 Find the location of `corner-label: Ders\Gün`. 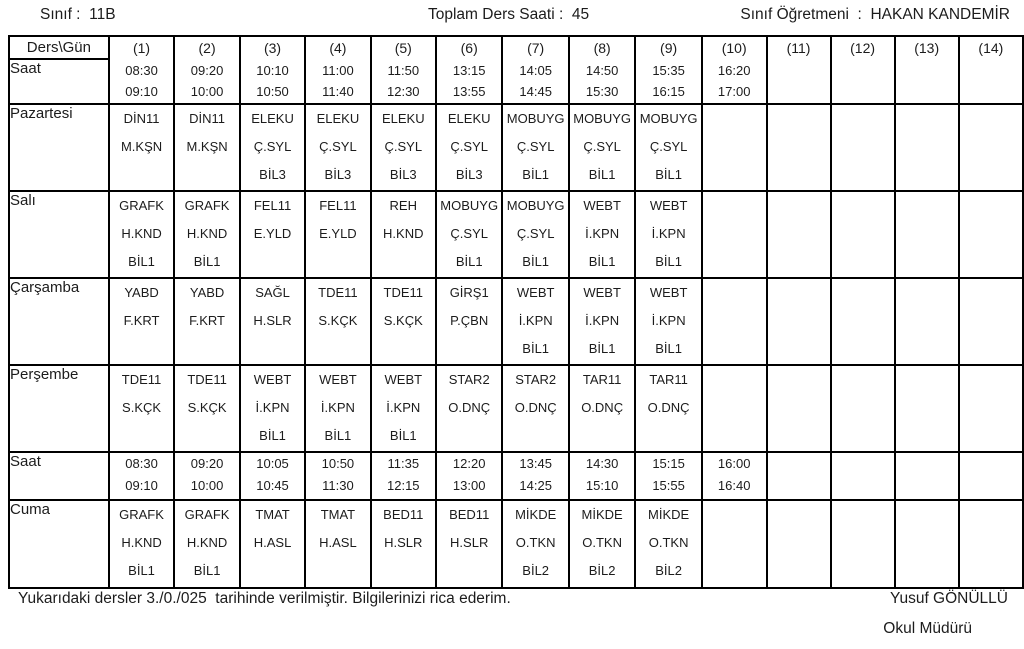

corner-label: Ders\Gün is located at coordinates (59, 47).